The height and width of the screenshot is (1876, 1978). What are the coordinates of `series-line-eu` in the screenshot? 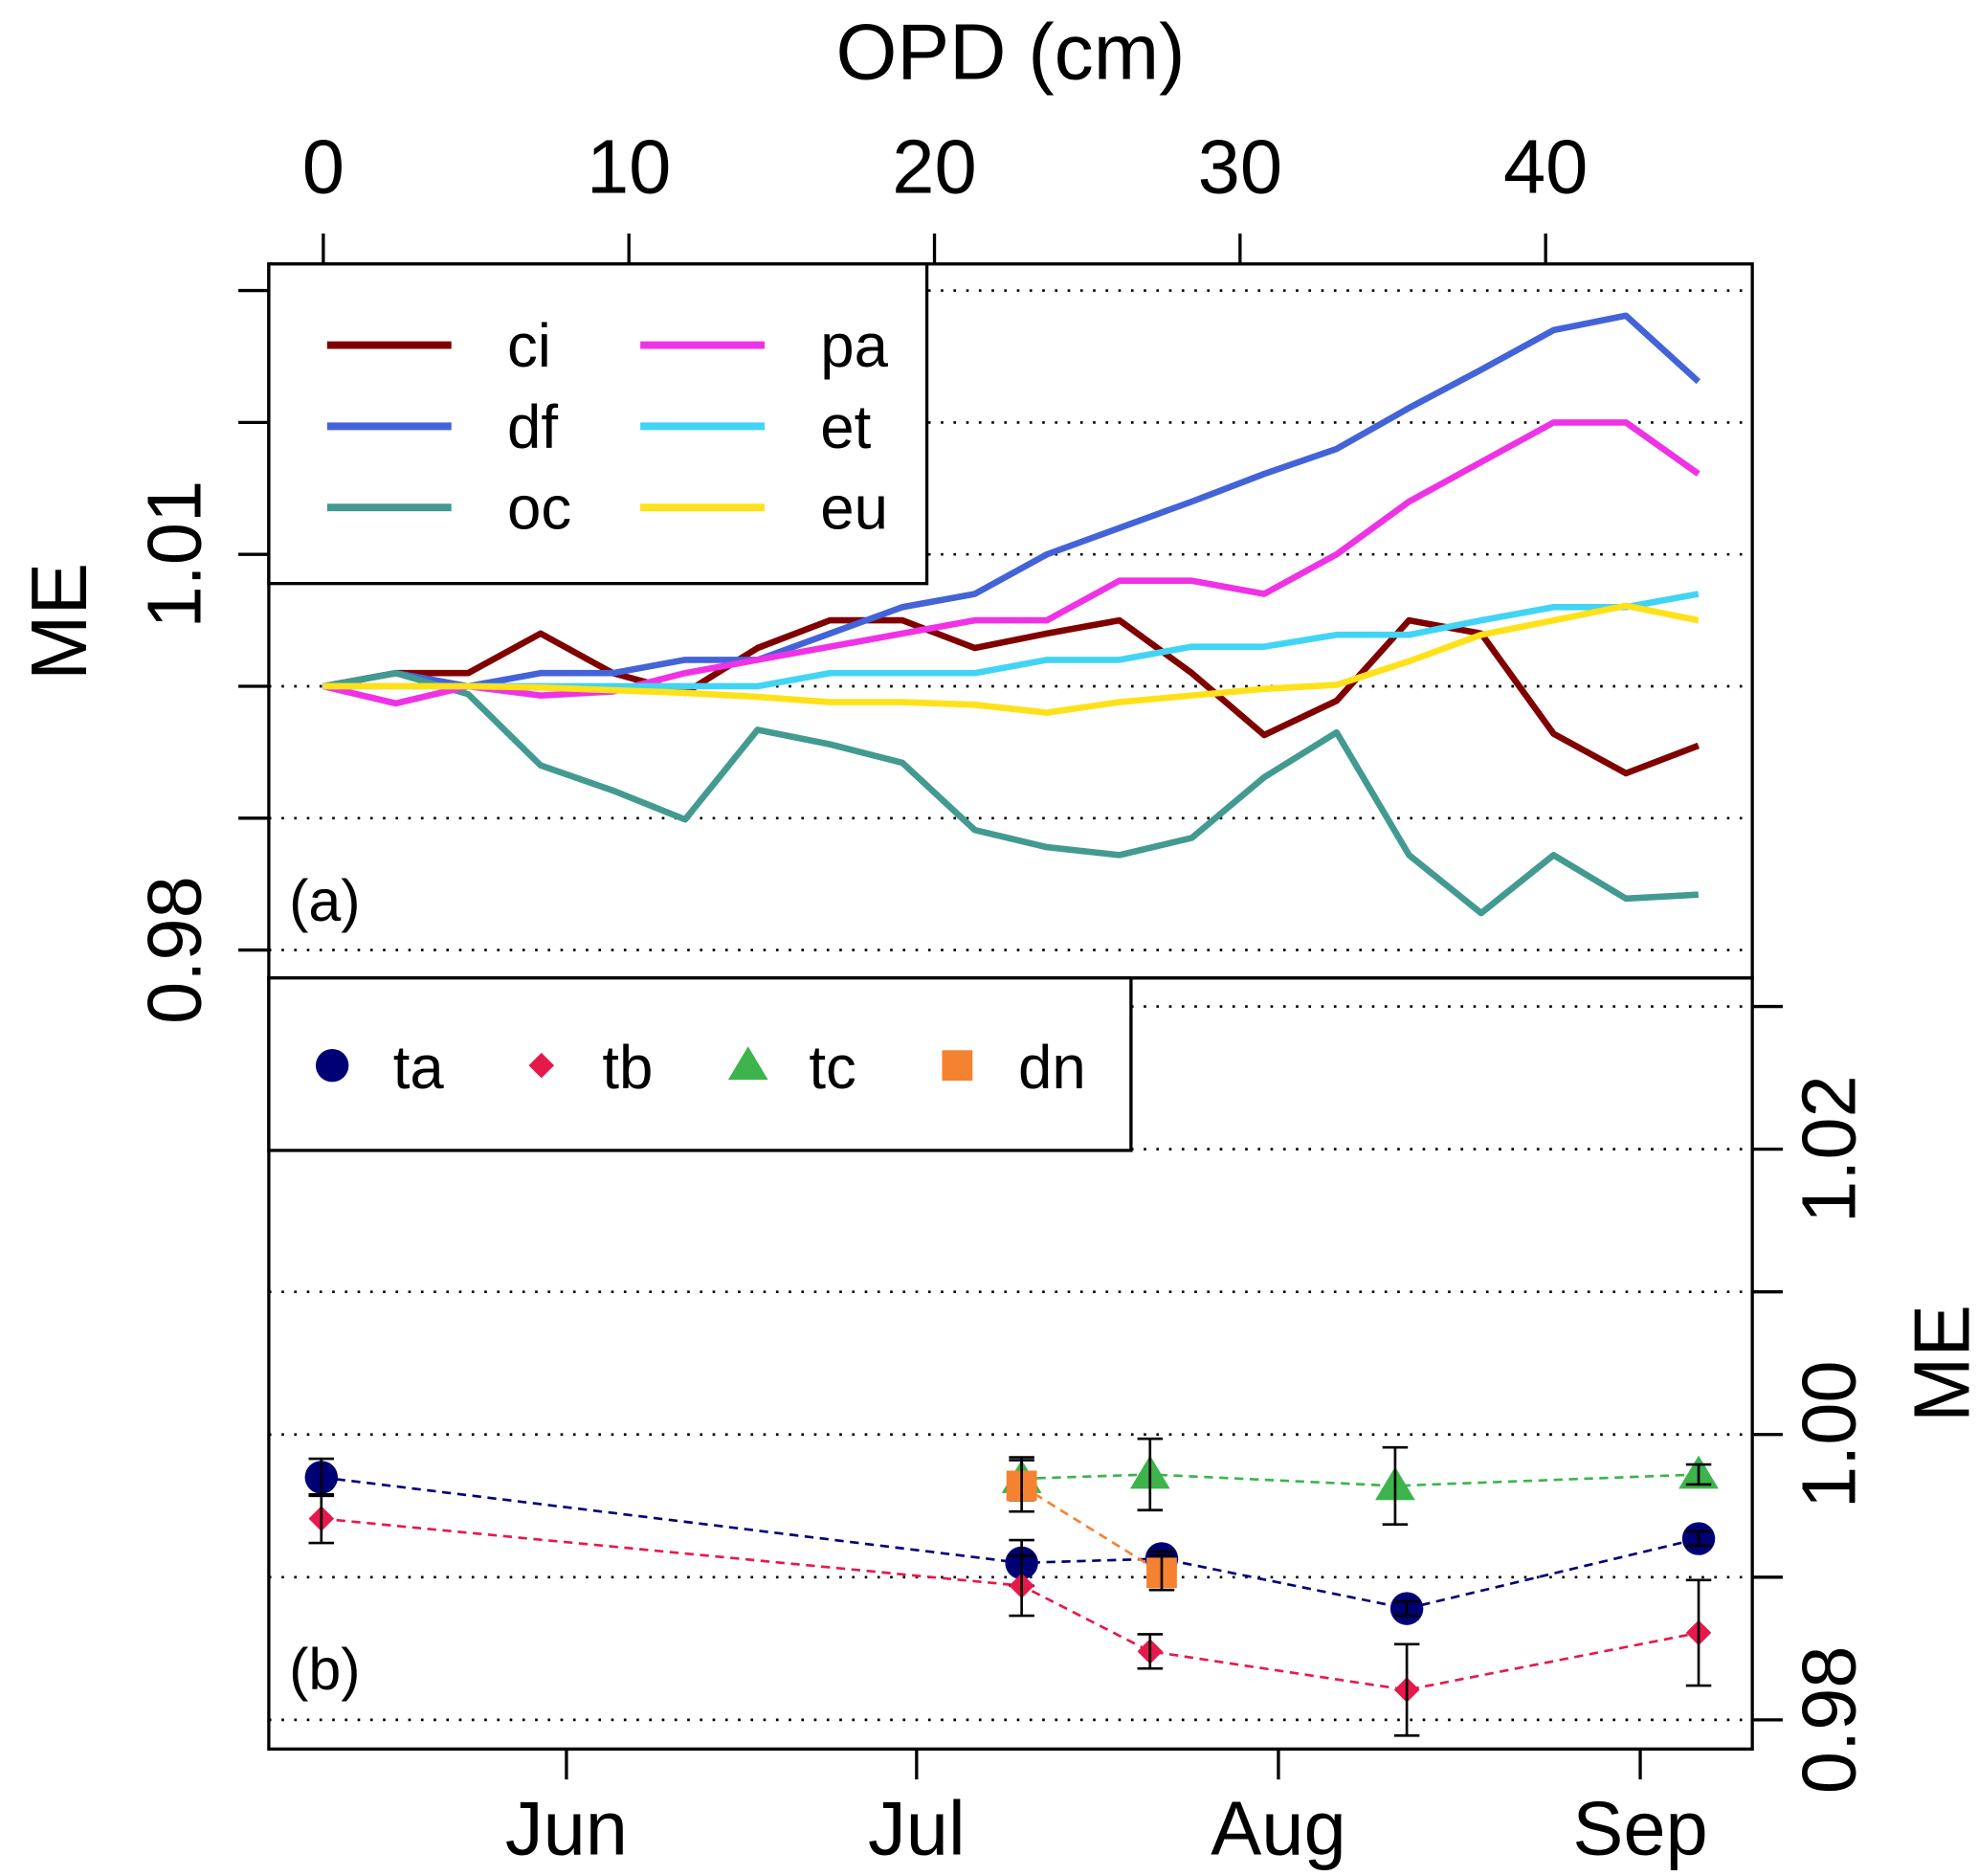 It's located at (1011, 659).